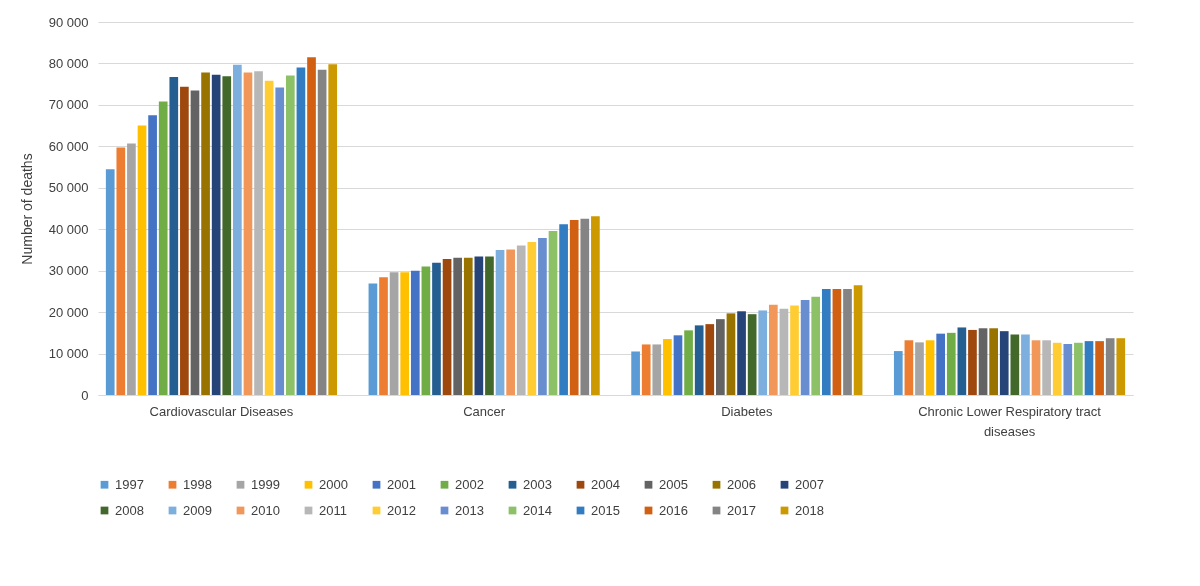 Image resolution: width=1200 pixels, height=586 pixels. Describe the element at coordinates (673, 484) in the screenshot. I see `legend-label: 2005` at that location.